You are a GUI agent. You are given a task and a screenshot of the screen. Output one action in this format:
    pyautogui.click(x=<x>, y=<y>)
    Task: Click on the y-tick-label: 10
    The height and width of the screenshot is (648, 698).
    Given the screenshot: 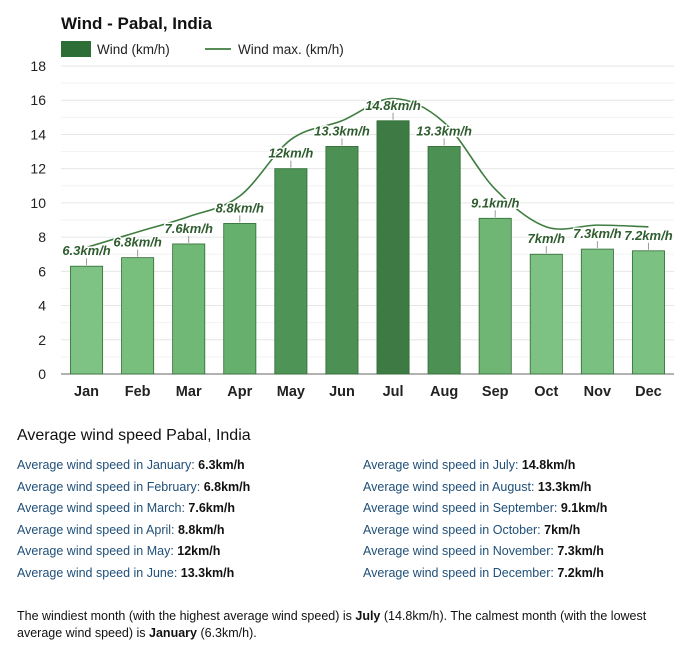 What is the action you would take?
    pyautogui.click(x=38, y=203)
    